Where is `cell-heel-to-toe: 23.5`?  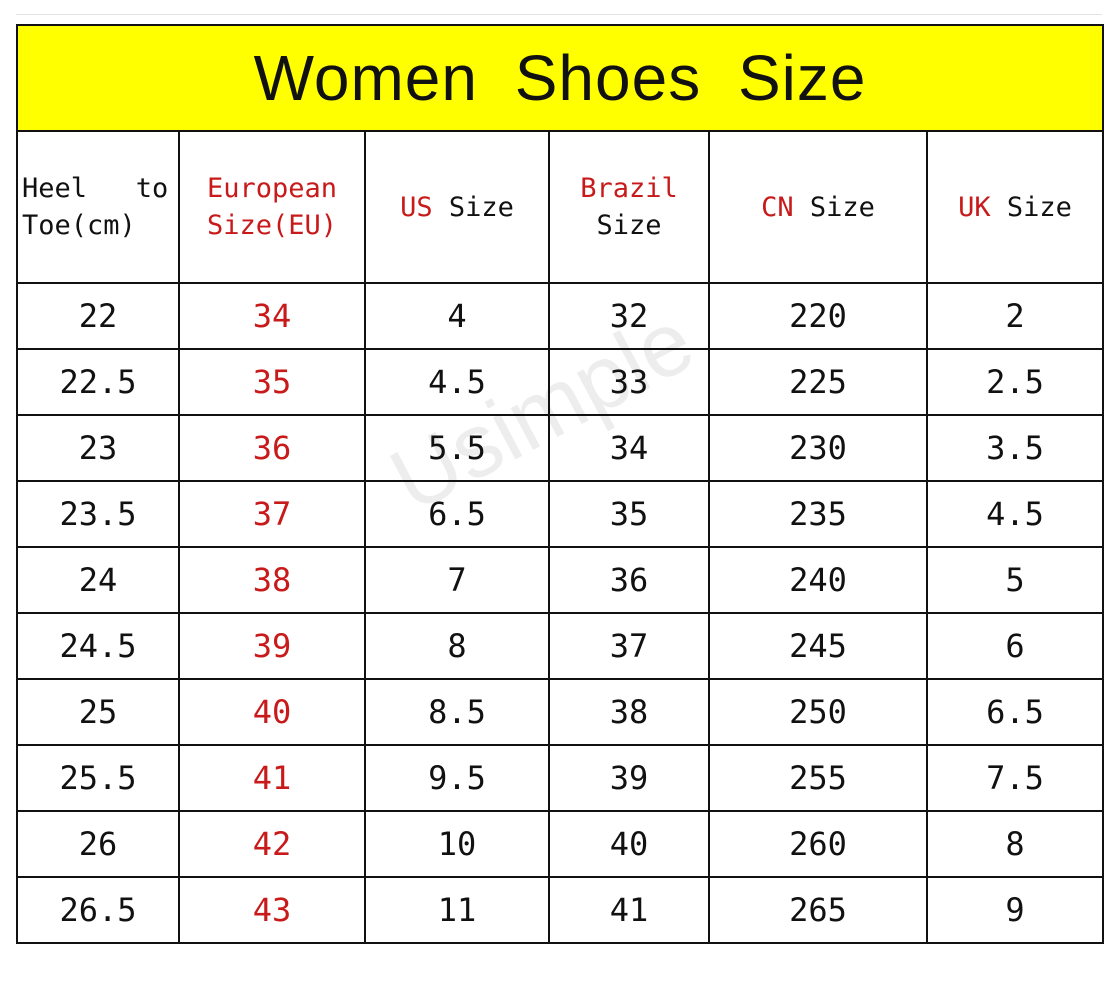 cell-heel-to-toe: 23.5 is located at coordinates (98, 514).